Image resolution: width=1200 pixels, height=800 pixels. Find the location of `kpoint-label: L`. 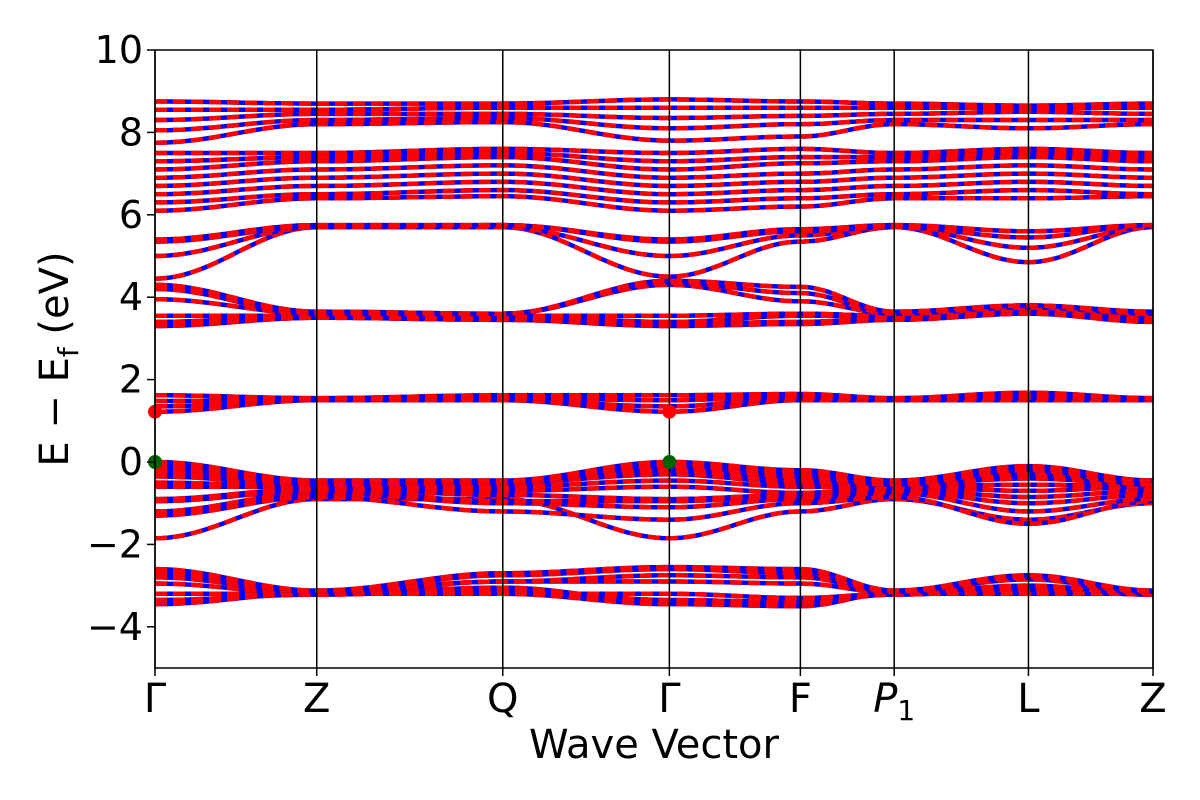

kpoint-label: L is located at coordinates (1028, 699).